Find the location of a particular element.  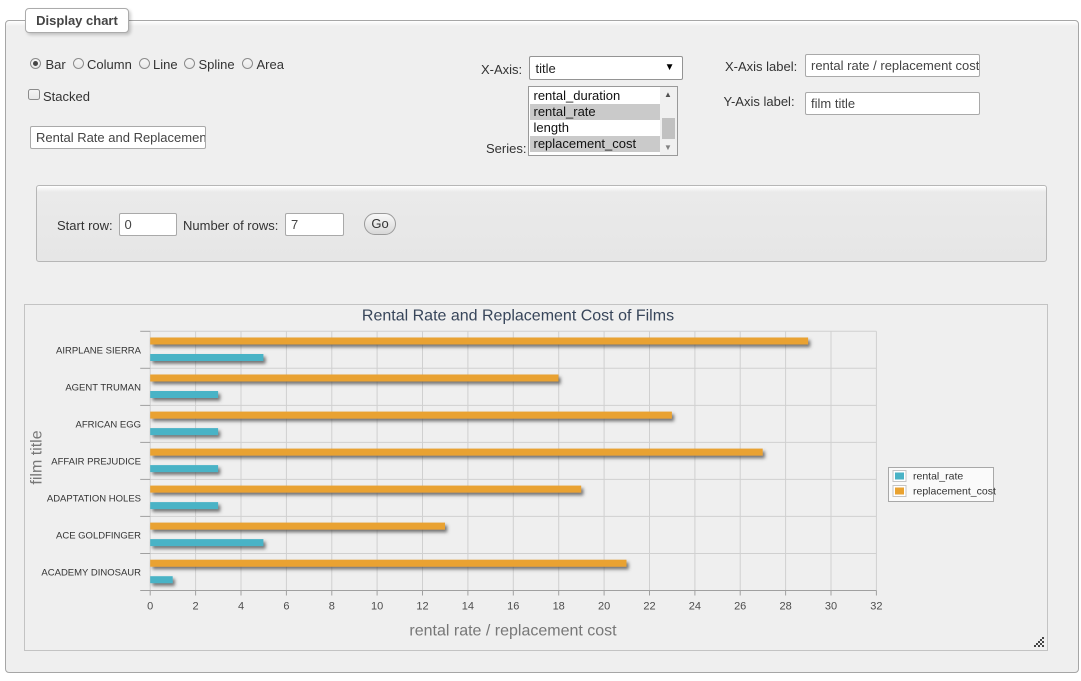

svg-text: 22 is located at coordinates (649, 607).